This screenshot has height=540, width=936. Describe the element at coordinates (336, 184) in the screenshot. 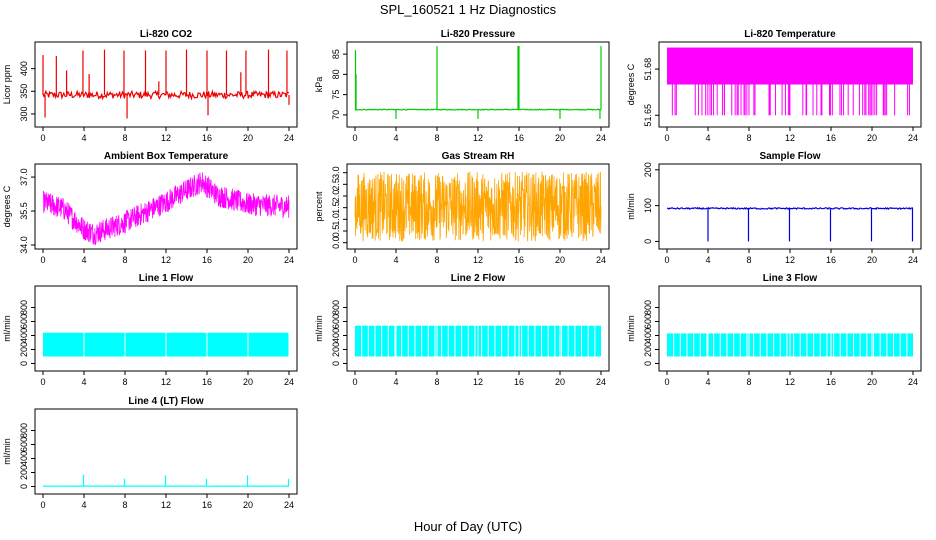

I see `y-tick-label: 2.5` at that location.